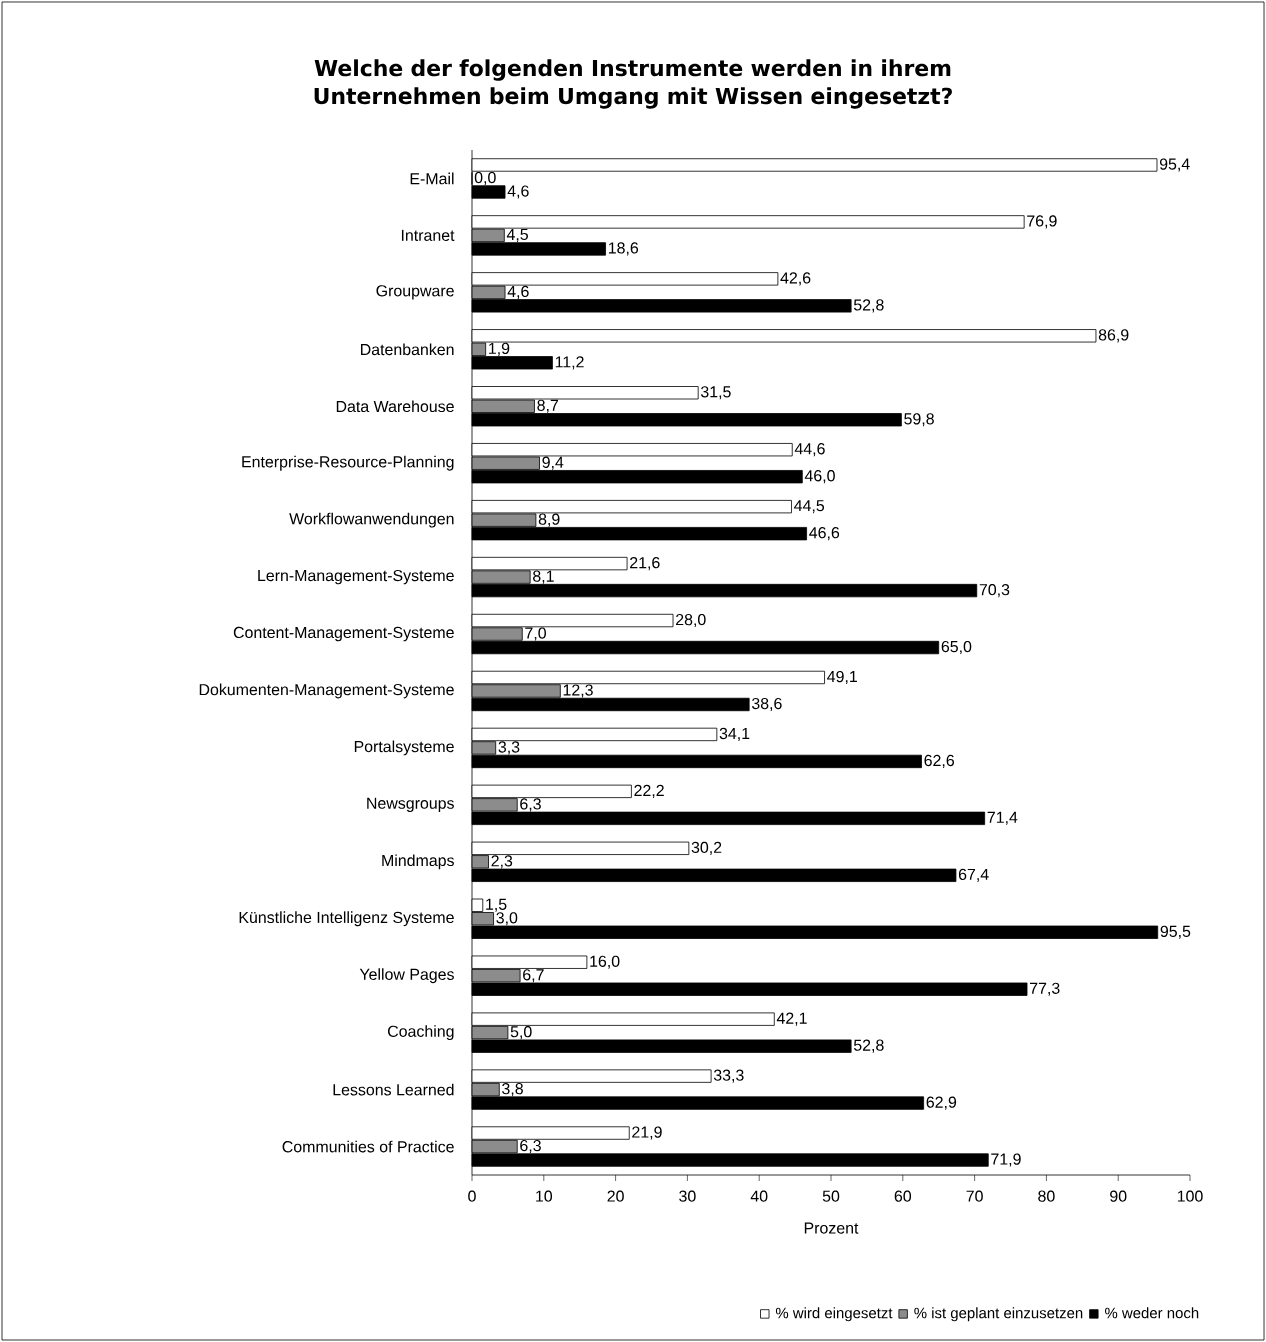 This screenshot has width=1266, height=1342. I want to click on data-label: 38,6, so click(766, 704).